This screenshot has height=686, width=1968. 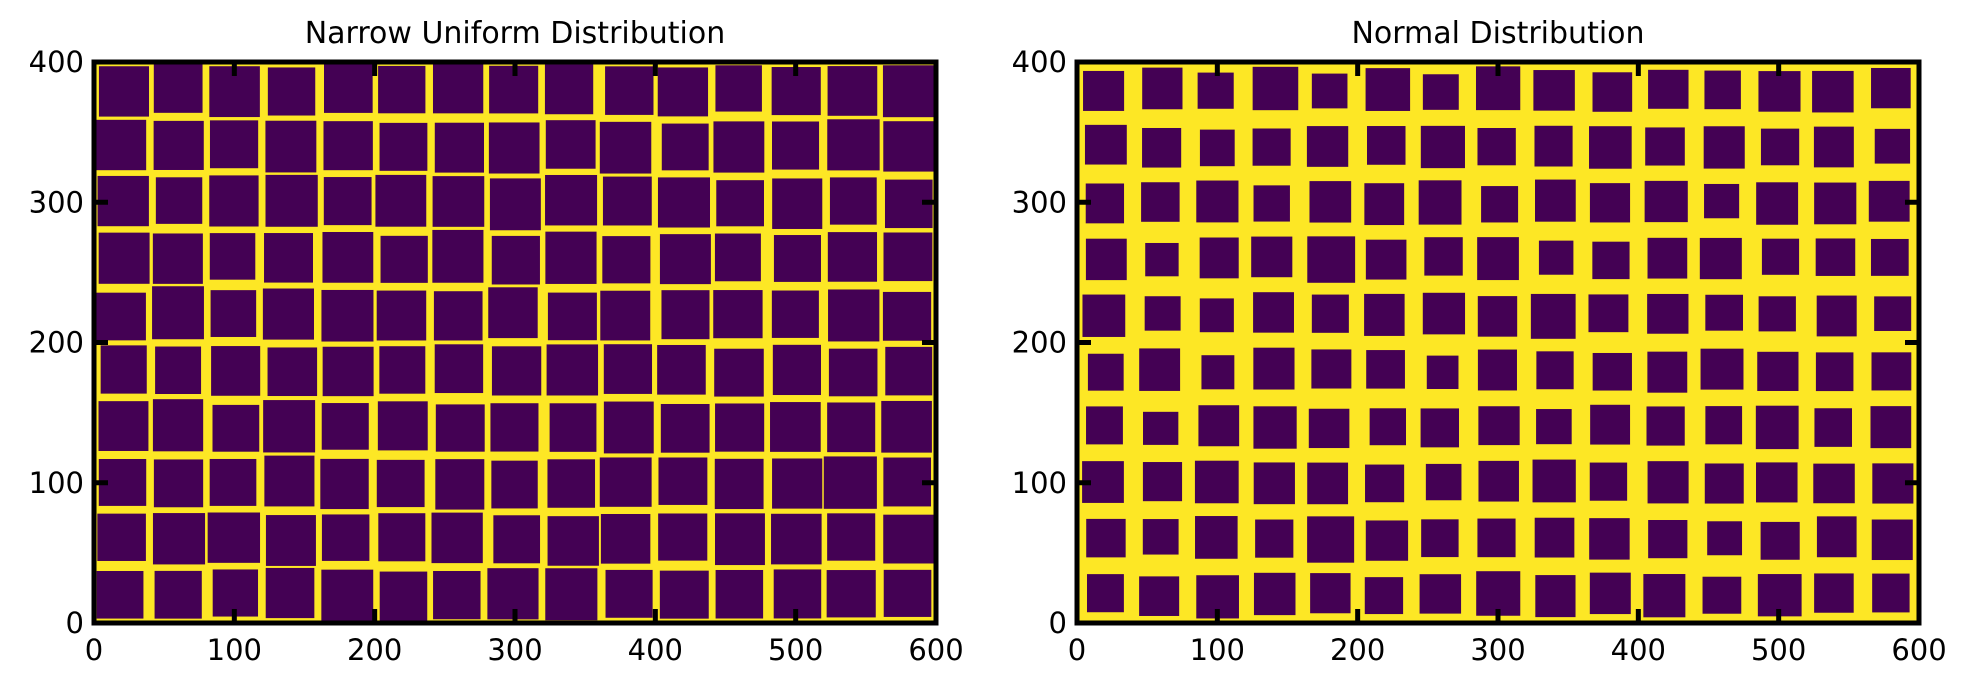 I want to click on y-tick-label: 400, so click(x=56, y=62).